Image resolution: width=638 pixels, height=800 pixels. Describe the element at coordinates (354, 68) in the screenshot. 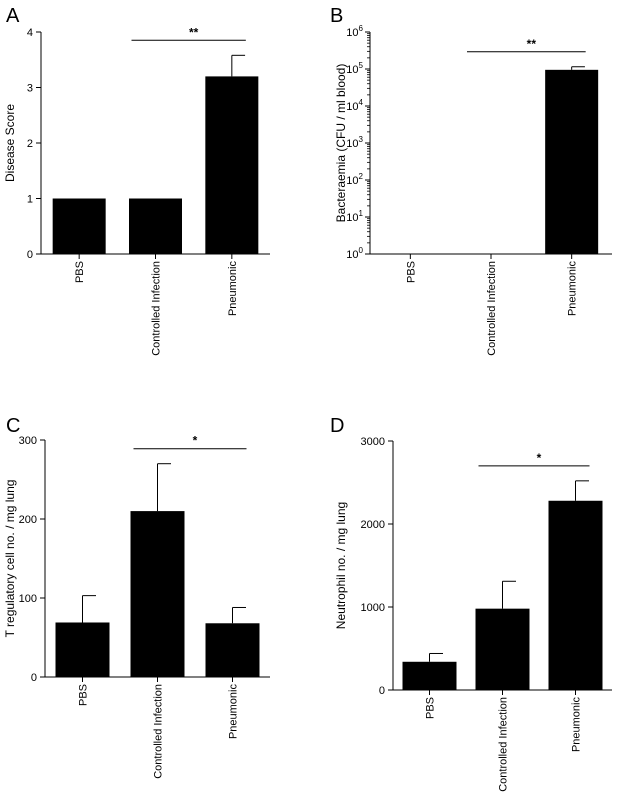

I see `y-tick-label: 10⁵` at that location.